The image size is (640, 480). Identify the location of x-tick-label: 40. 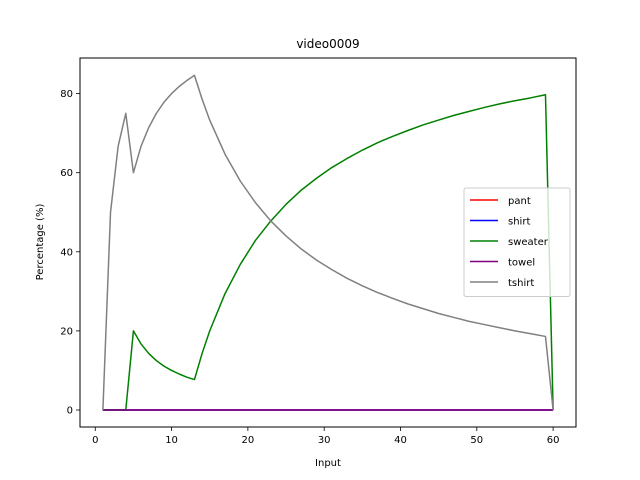
(400, 440).